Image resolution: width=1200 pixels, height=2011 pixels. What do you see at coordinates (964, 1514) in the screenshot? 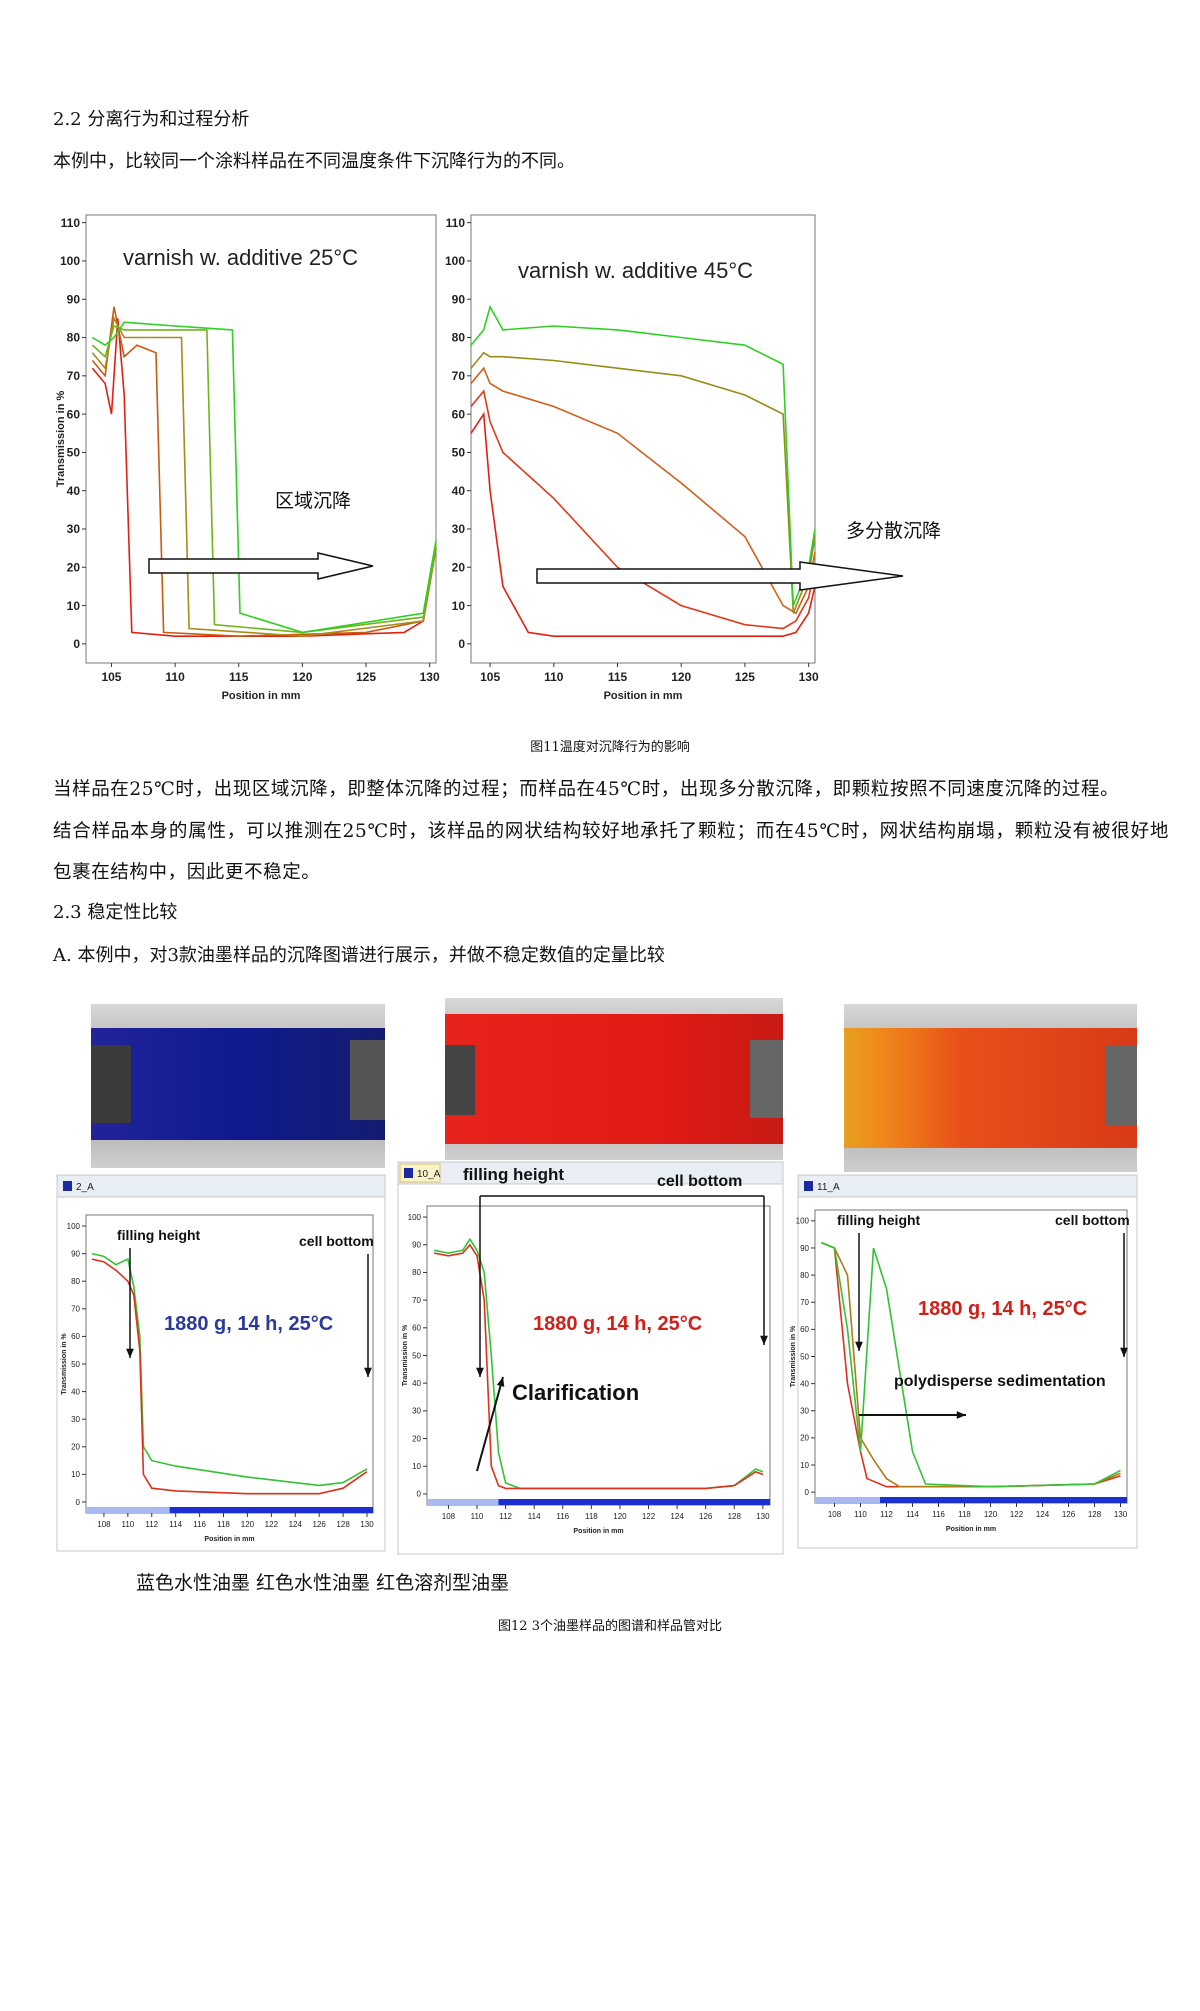
I see `x-tick-label: 118` at bounding box center [964, 1514].